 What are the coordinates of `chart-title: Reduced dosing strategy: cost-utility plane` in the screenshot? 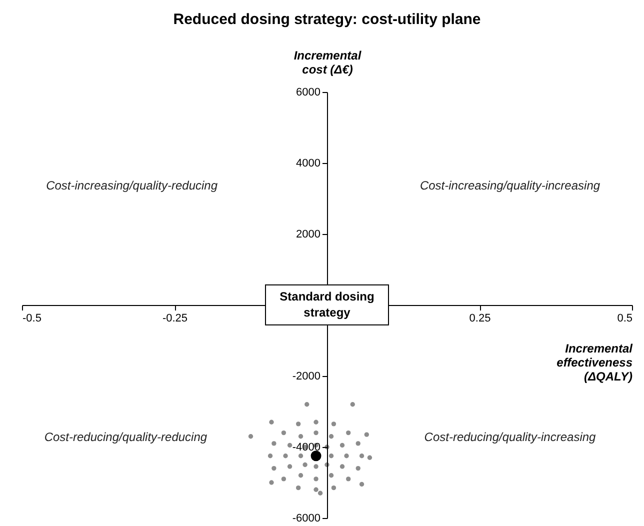 It's located at (327, 19).